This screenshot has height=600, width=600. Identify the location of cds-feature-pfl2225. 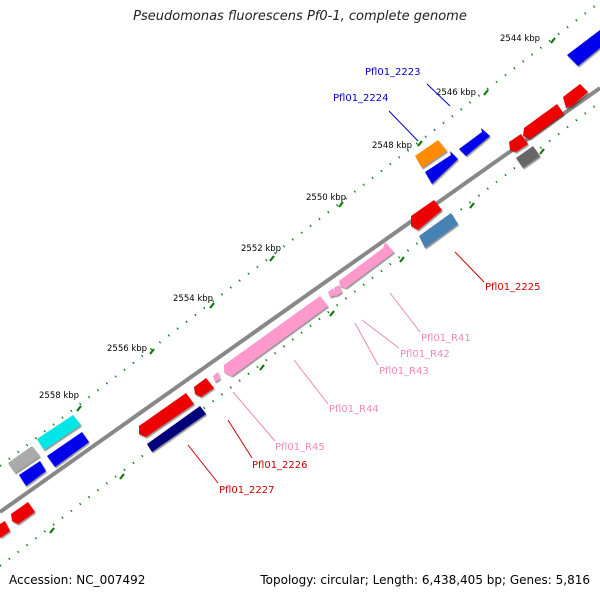
(438, 230).